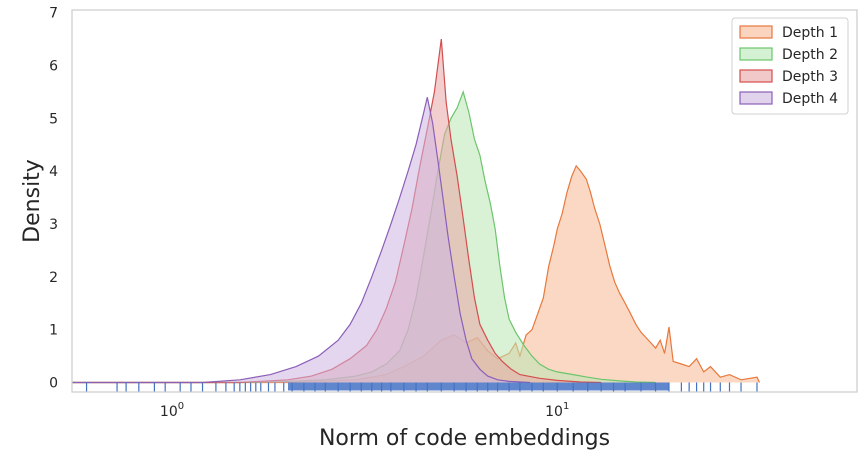  Describe the element at coordinates (478, 386) in the screenshot. I see `rug-band` at that location.